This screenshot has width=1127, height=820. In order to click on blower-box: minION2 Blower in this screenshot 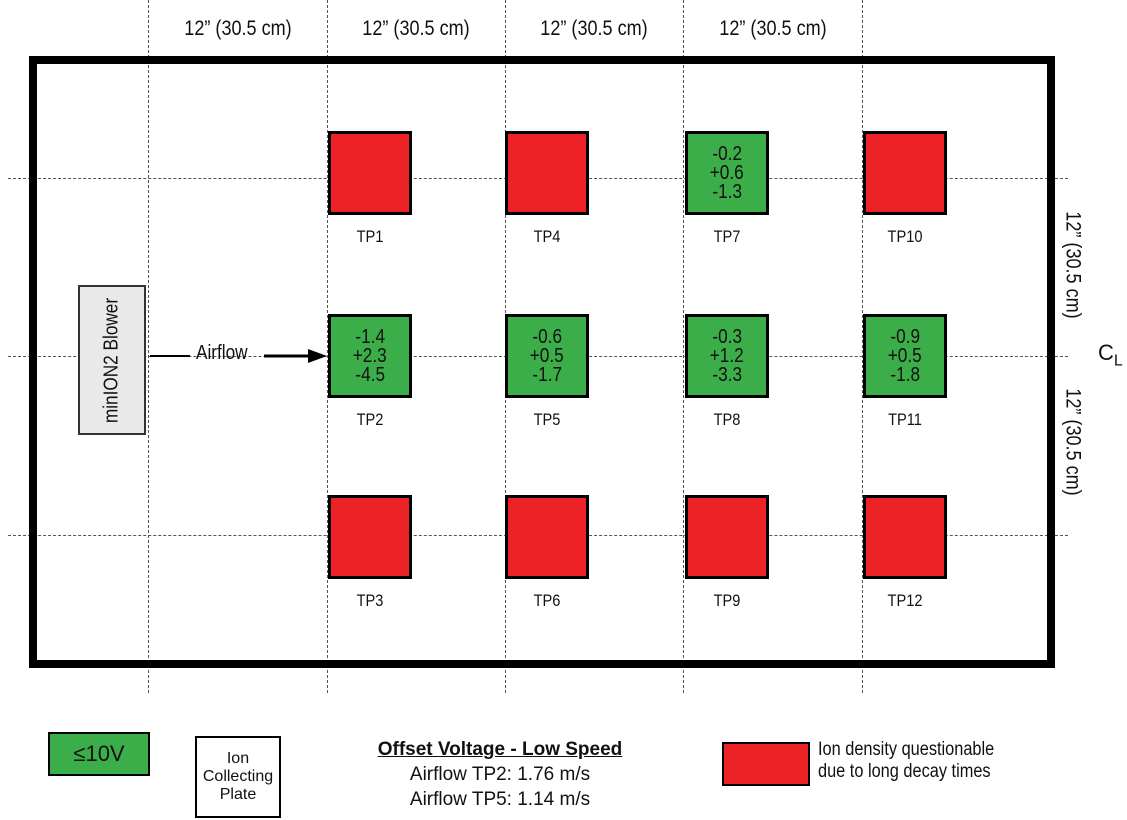, I will do `click(112, 360)`.